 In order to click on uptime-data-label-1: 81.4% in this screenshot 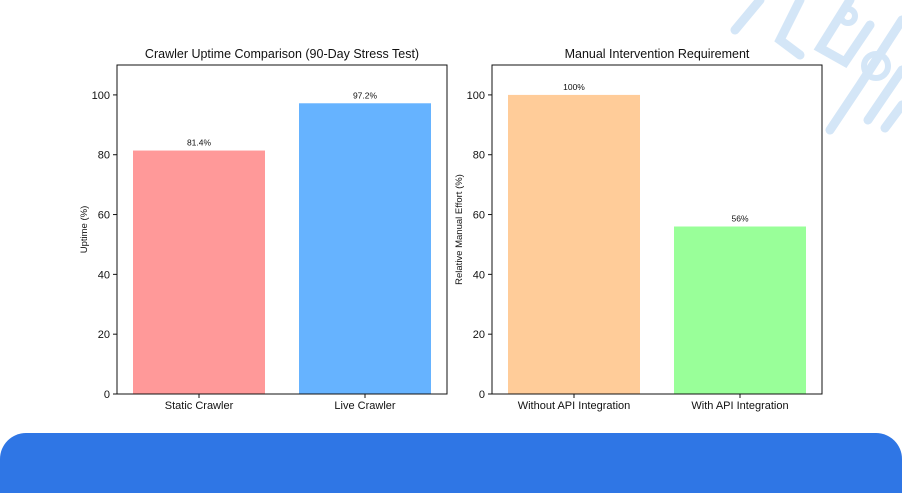, I will do `click(199, 143)`.